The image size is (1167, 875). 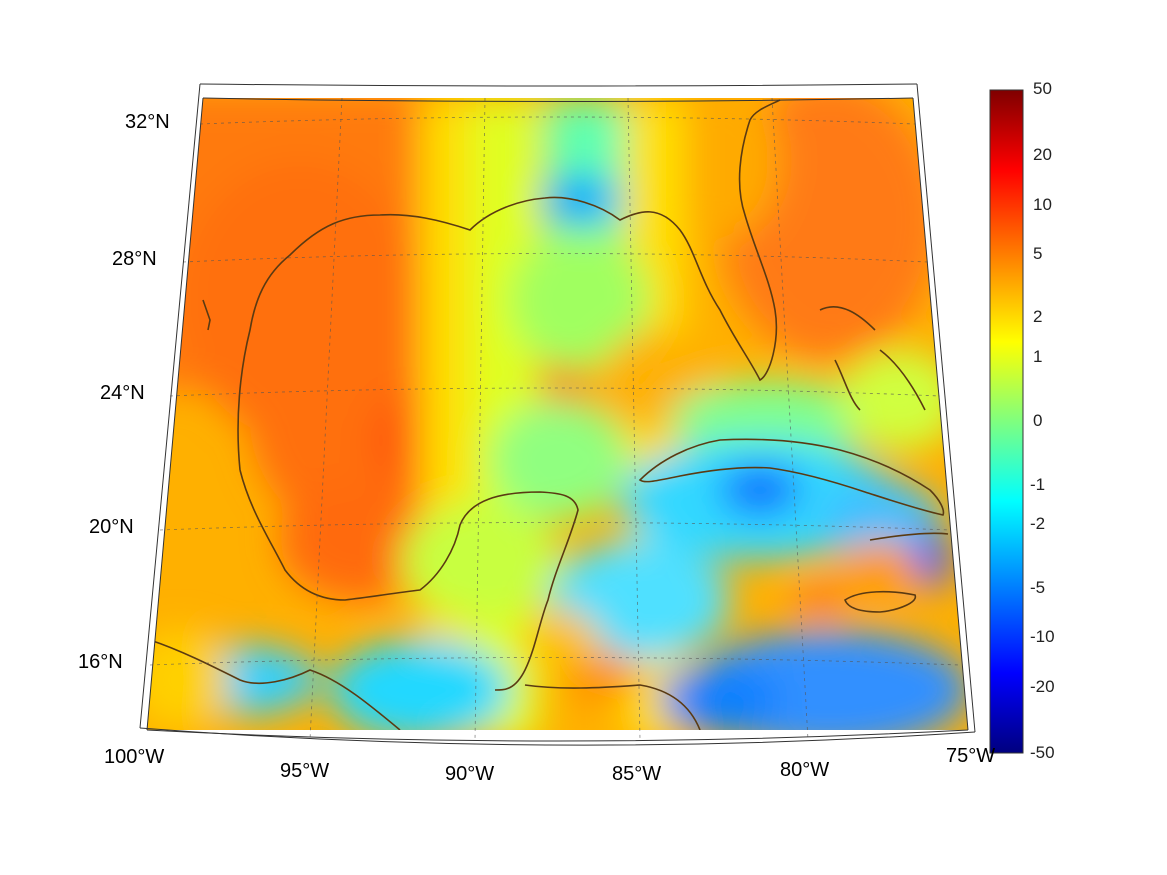 What do you see at coordinates (1042, 686) in the screenshot?
I see `colorbar-tick-label: -20` at bounding box center [1042, 686].